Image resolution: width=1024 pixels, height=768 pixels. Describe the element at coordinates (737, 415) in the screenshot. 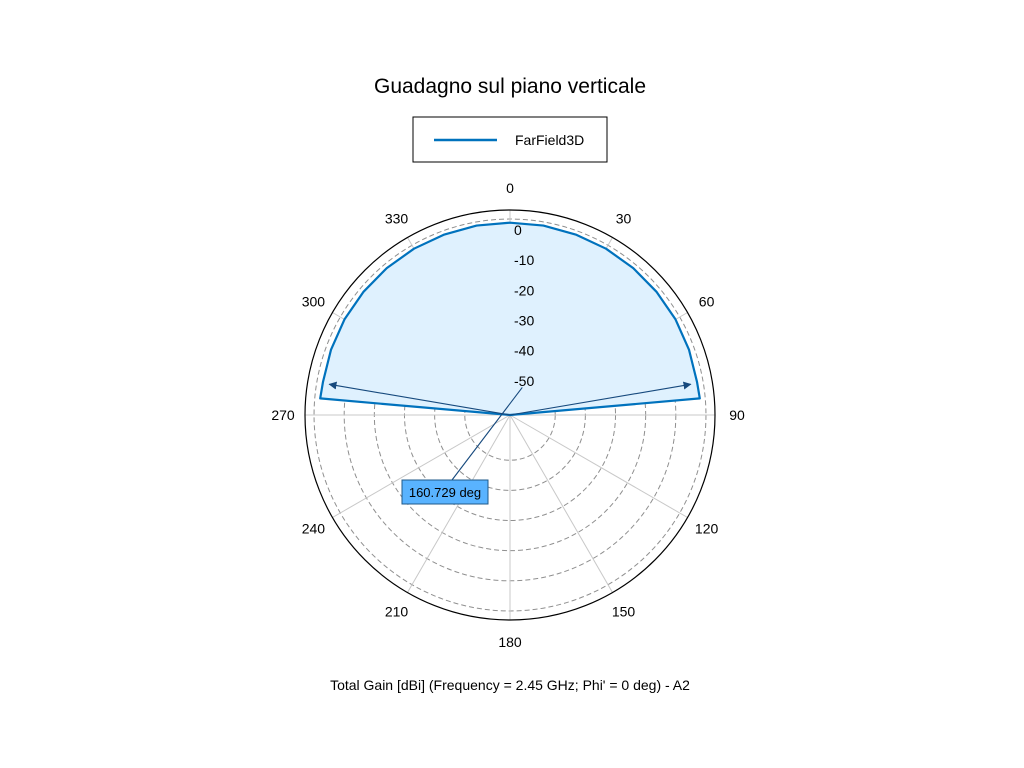

I see `angle-tick-label: 90` at that location.